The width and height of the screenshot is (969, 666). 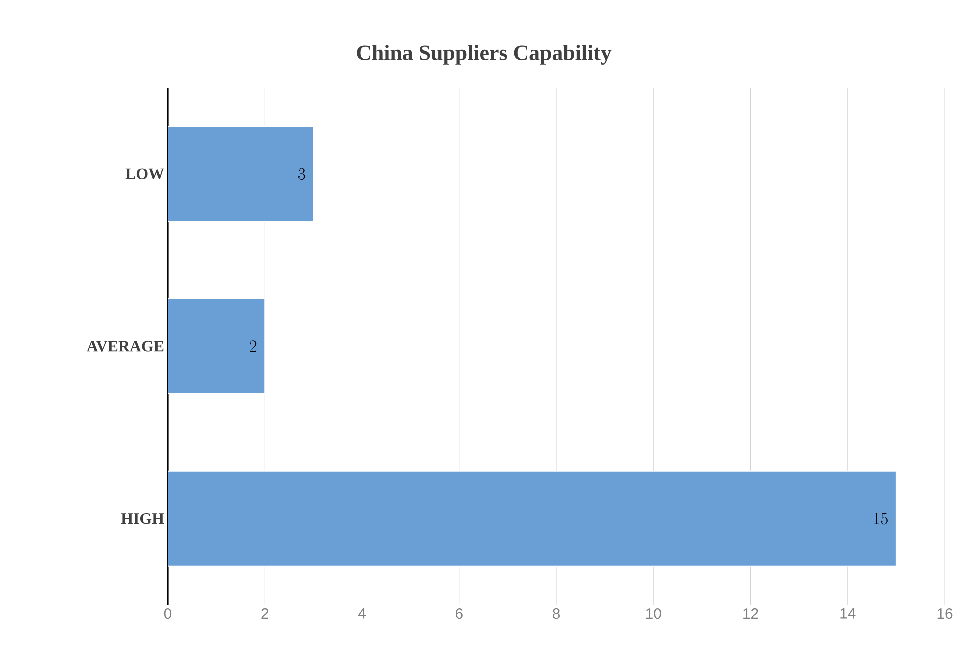 What do you see at coordinates (881, 518) in the screenshot?
I see `data-label: 15` at bounding box center [881, 518].